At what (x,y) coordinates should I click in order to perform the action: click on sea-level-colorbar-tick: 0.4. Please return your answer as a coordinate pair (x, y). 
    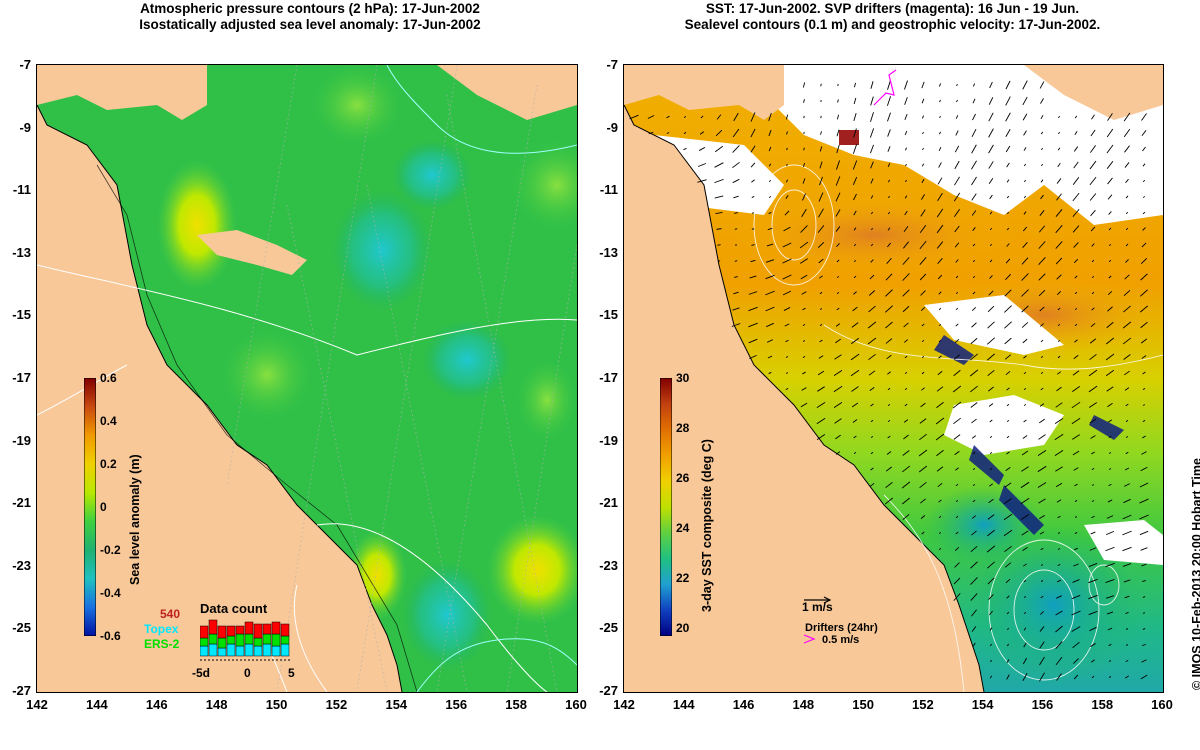
    Looking at the image, I should click on (108, 421).